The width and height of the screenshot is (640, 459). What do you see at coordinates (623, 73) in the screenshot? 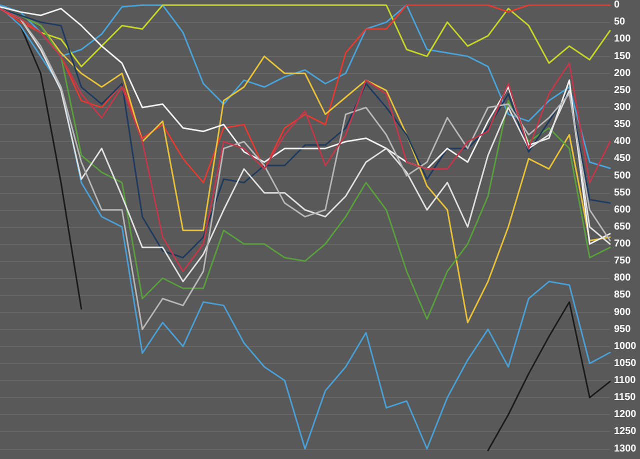
I see `y-tick-label: 200` at bounding box center [623, 73].